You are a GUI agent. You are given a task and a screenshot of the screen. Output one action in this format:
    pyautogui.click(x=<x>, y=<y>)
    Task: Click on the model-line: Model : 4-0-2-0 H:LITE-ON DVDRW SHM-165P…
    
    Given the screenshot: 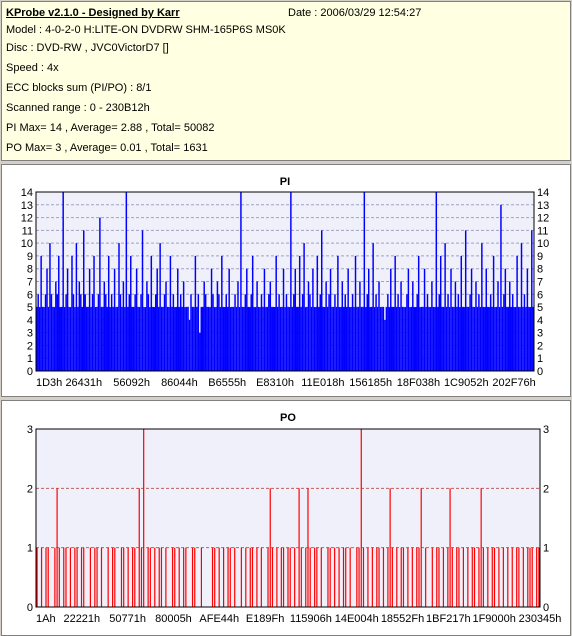 What is the action you would take?
    pyautogui.click(x=146, y=30)
    